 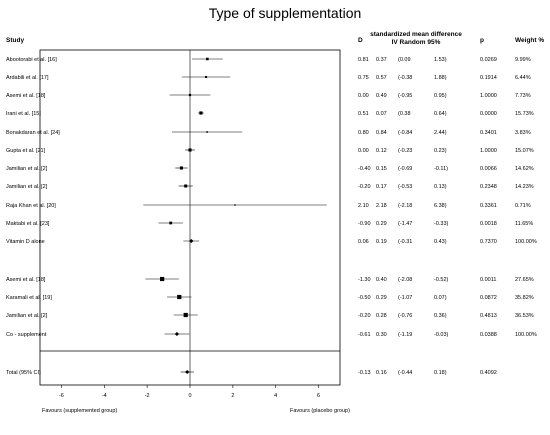 What do you see at coordinates (363, 78) in the screenshot?
I see `d-value: 0.75` at bounding box center [363, 78].